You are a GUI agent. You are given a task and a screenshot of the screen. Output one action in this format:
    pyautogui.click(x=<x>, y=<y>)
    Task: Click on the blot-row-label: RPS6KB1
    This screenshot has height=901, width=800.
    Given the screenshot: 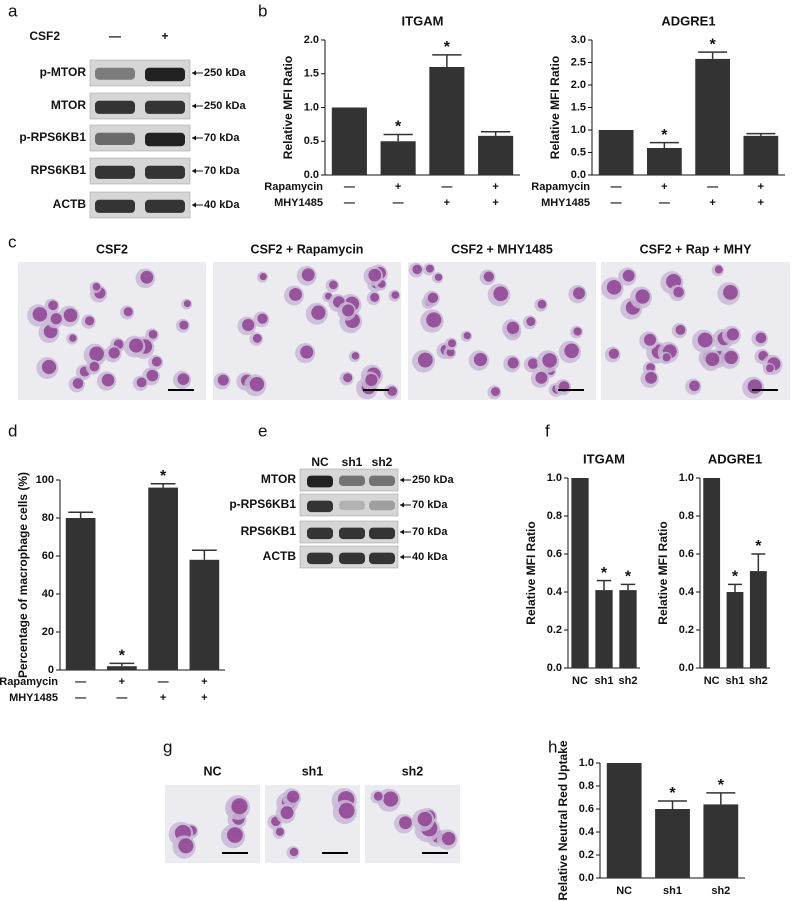 What is the action you would take?
    pyautogui.click(x=59, y=170)
    